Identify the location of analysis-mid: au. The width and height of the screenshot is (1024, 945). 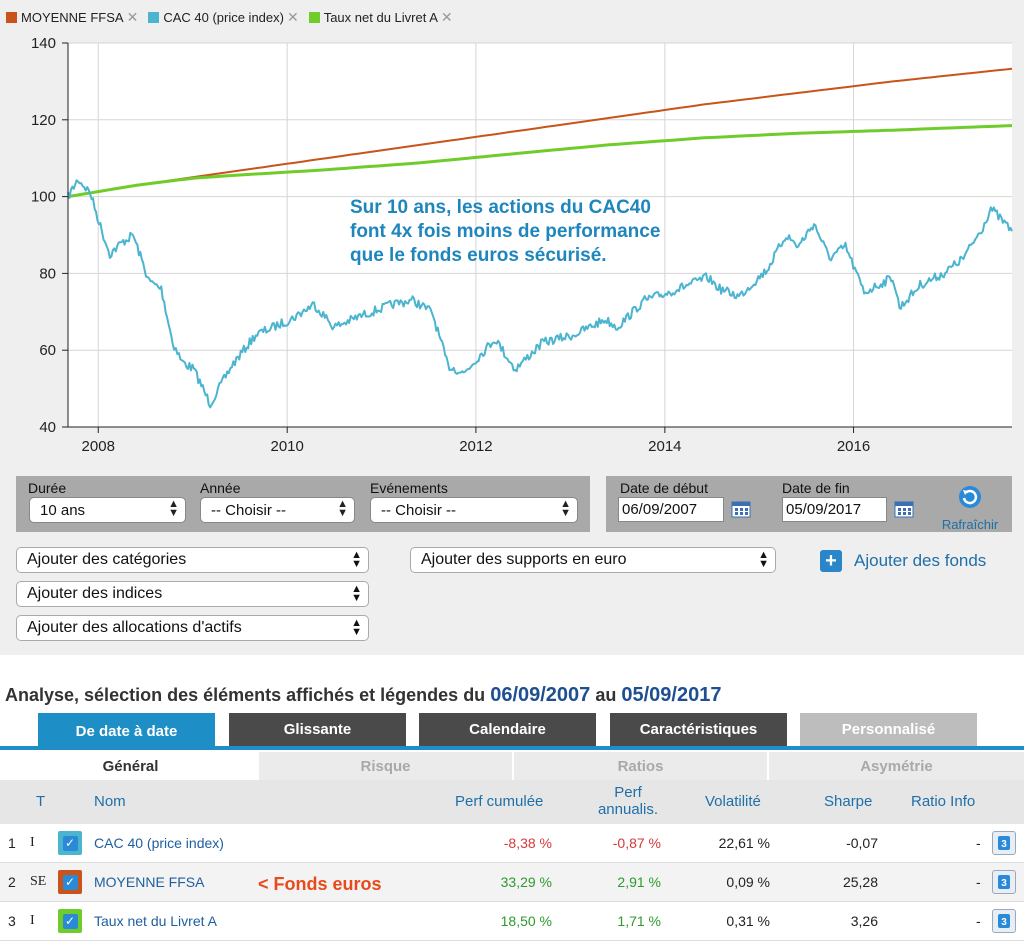
(606, 695).